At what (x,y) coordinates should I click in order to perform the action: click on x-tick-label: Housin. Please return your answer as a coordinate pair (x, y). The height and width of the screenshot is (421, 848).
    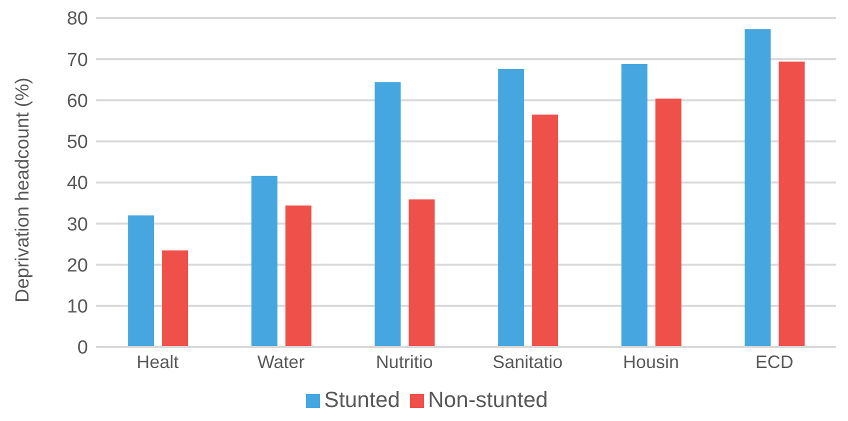
    Looking at the image, I should click on (651, 362).